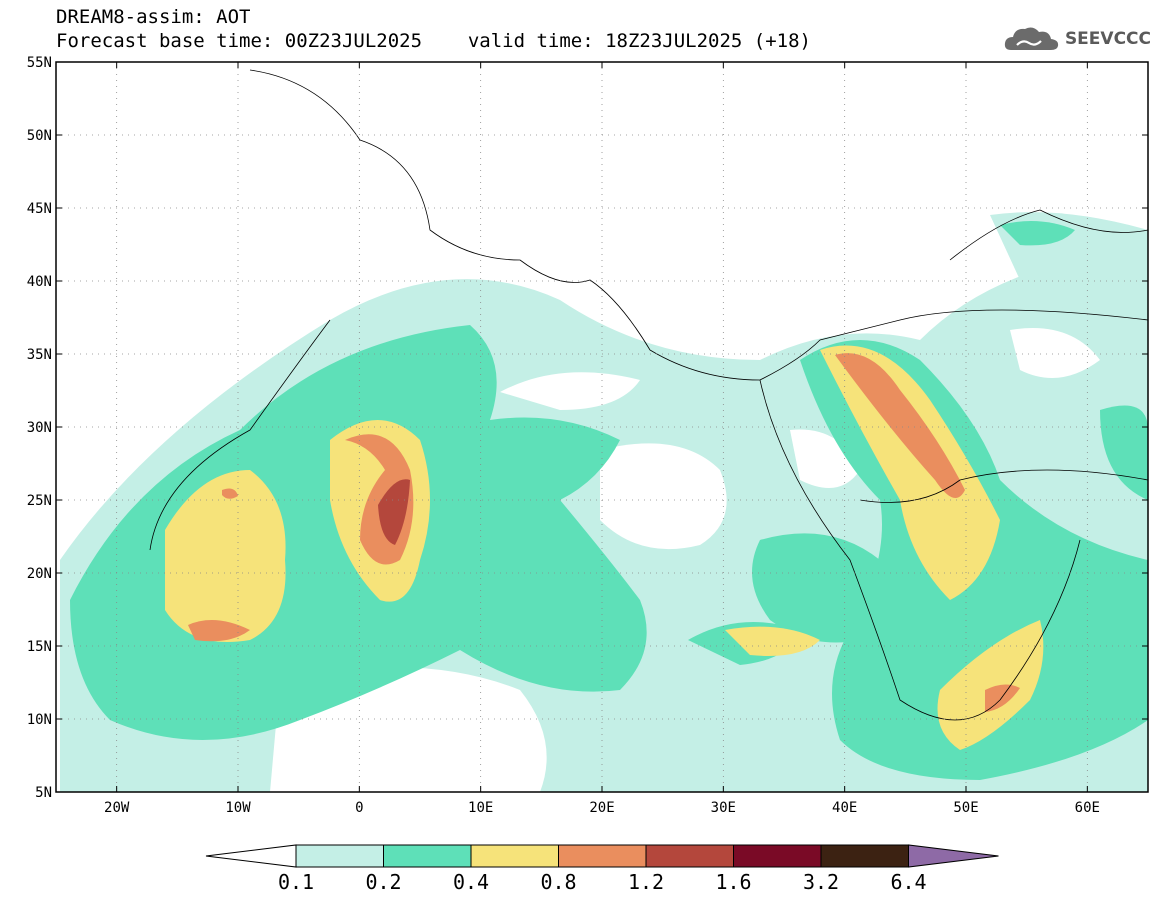 This screenshot has height=905, width=1165. I want to click on colorbar-label: 0.2, so click(383, 882).